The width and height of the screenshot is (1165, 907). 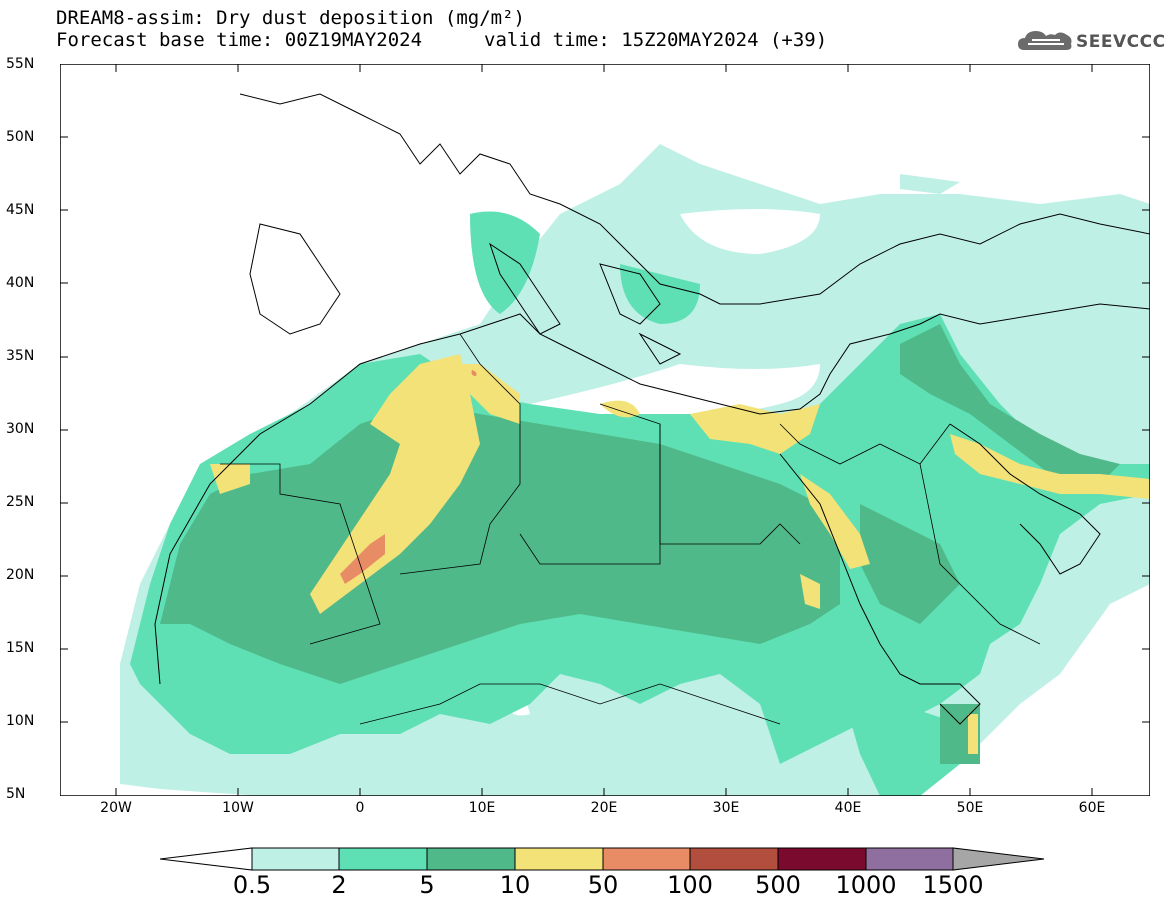 What do you see at coordinates (252, 885) in the screenshot?
I see `colorbar-label: 0.5` at bounding box center [252, 885].